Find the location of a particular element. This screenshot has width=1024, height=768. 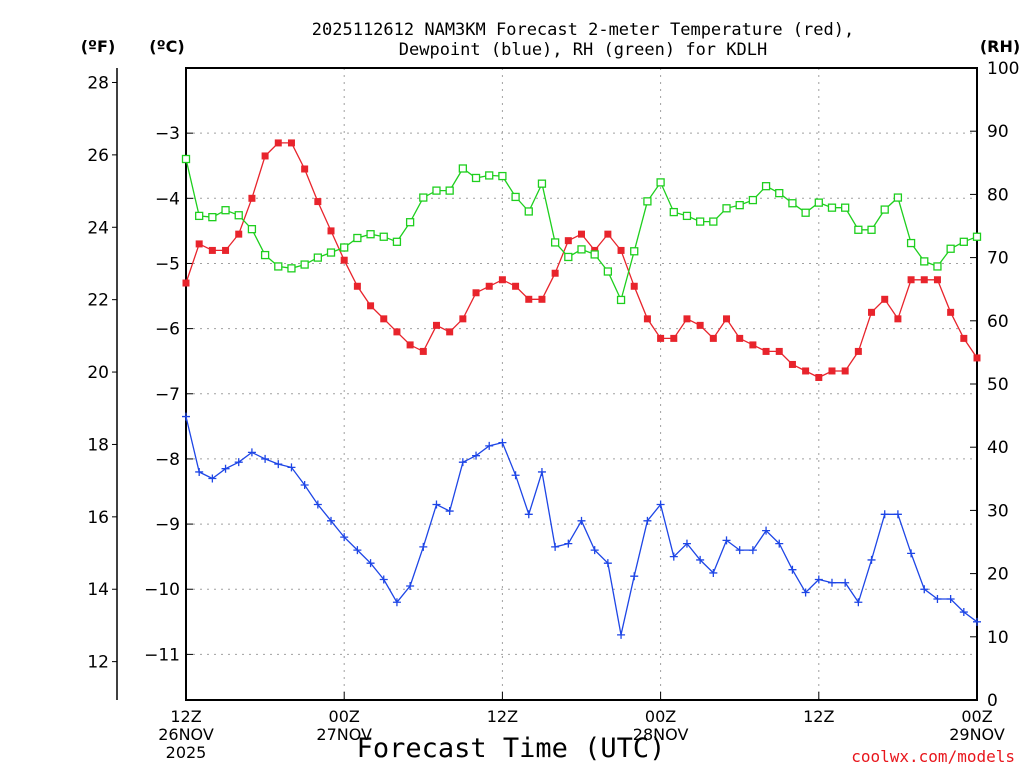

credit-text: coolwx.com/models is located at coordinates (933, 756).